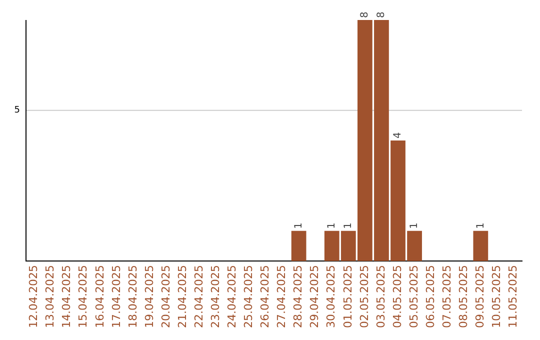 The width and height of the screenshot is (540, 340). What do you see at coordinates (298, 296) in the screenshot?
I see `x-tick-label: 28.04.2025` at bounding box center [298, 296].